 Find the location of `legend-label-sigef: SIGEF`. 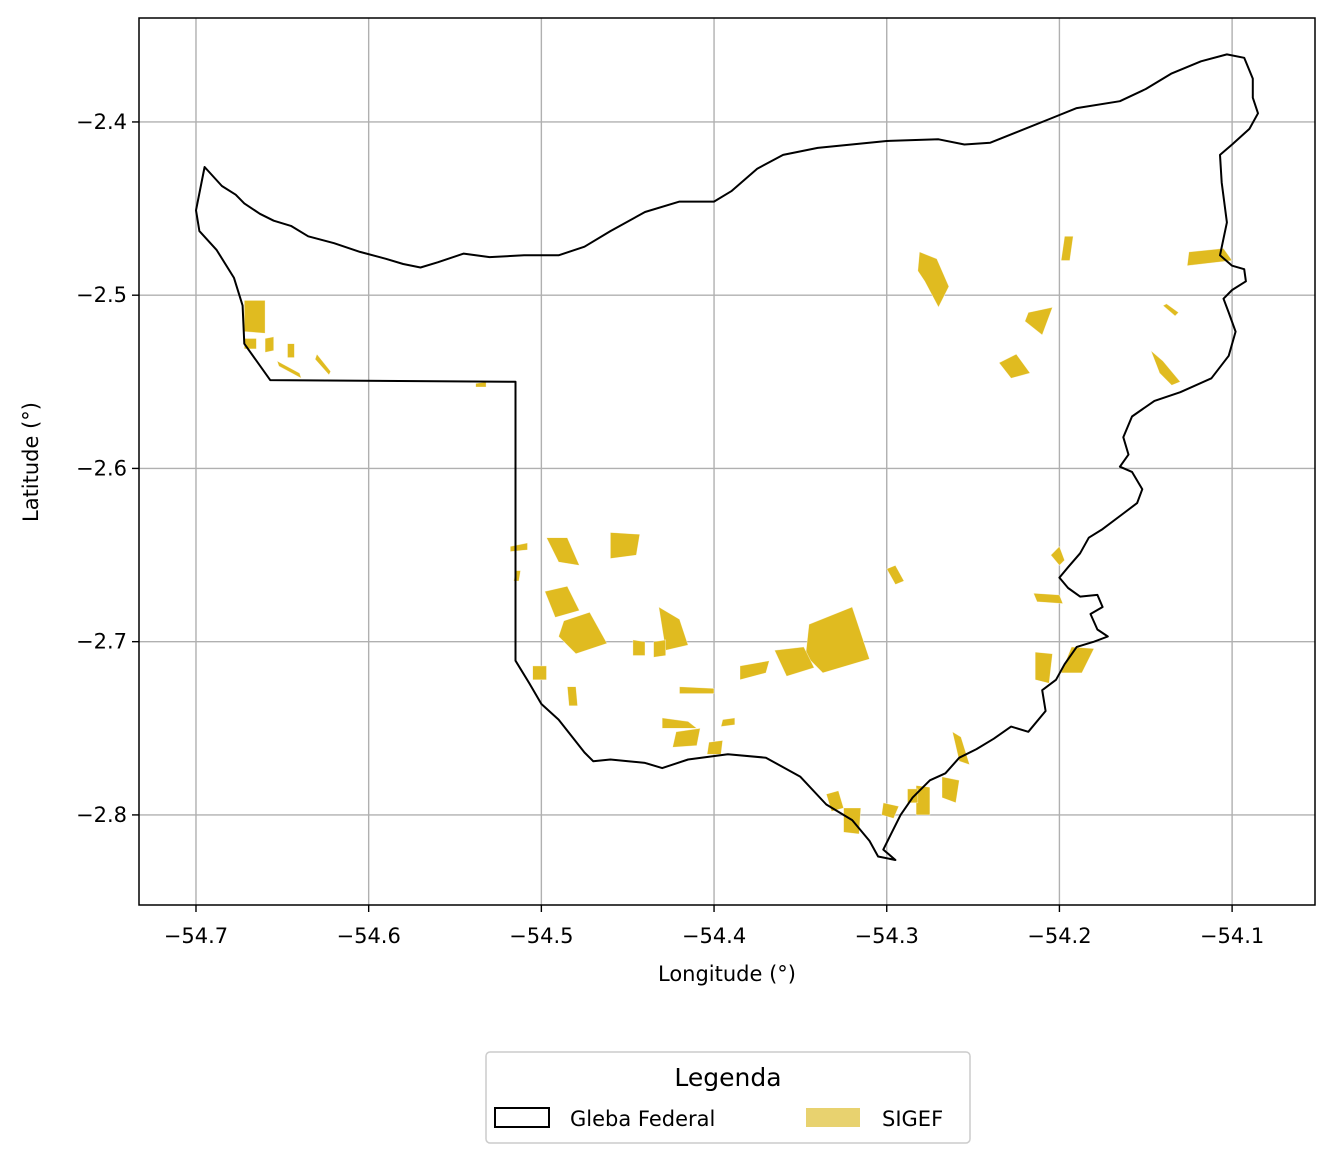

legend-label-sigef: SIGEF is located at coordinates (912, 1119).